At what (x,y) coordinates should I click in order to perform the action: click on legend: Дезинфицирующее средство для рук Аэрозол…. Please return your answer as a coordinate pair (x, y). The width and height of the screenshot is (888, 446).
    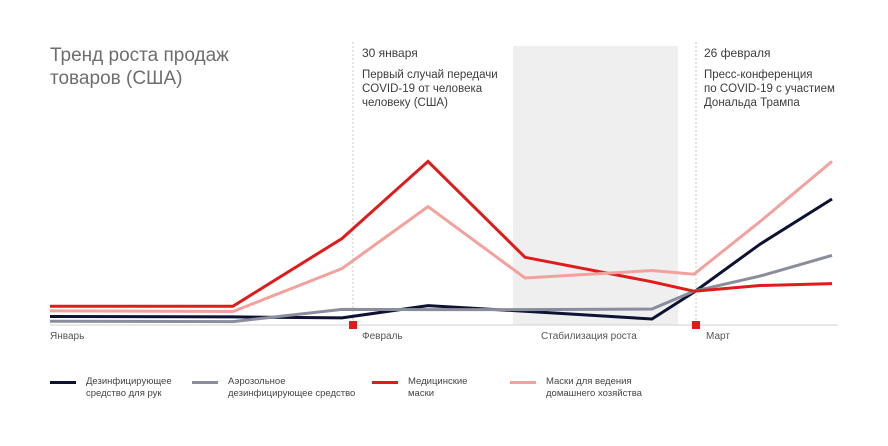
    Looking at the image, I should click on (450, 396).